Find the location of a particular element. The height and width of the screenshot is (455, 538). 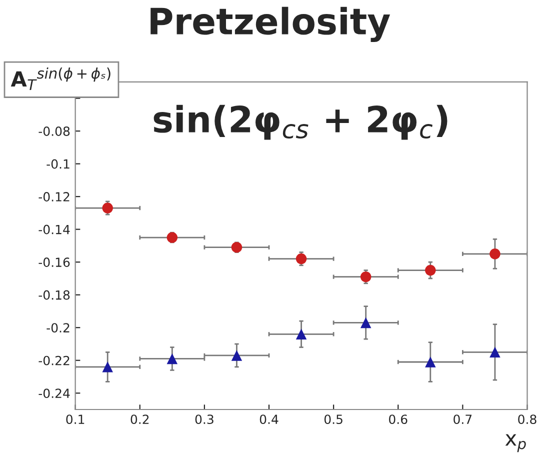

y-tick-label: -0.2 is located at coordinates (58, 328).